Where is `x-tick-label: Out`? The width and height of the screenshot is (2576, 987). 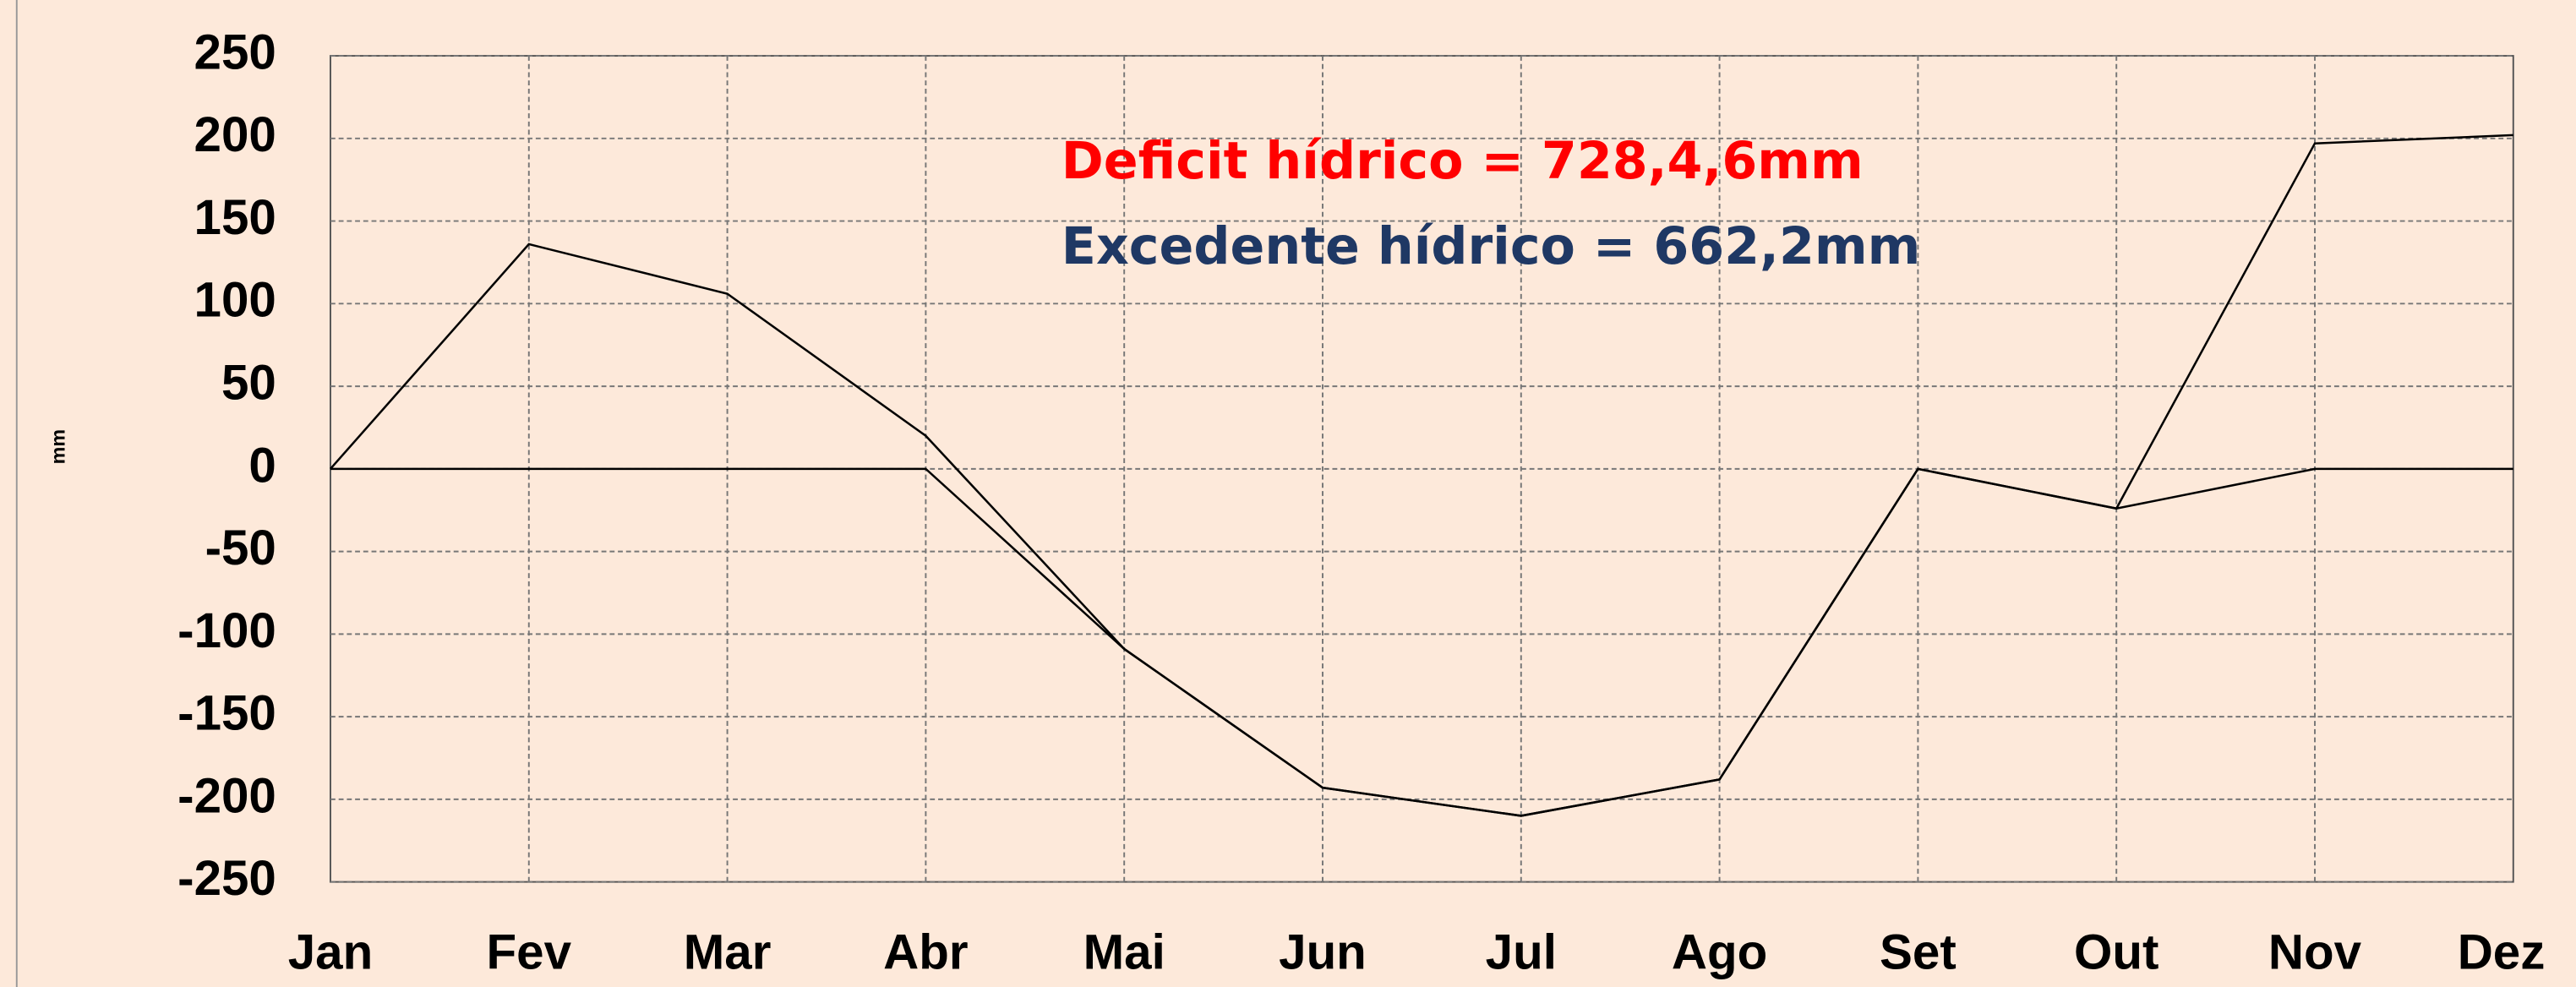 x-tick-label: Out is located at coordinates (2116, 952).